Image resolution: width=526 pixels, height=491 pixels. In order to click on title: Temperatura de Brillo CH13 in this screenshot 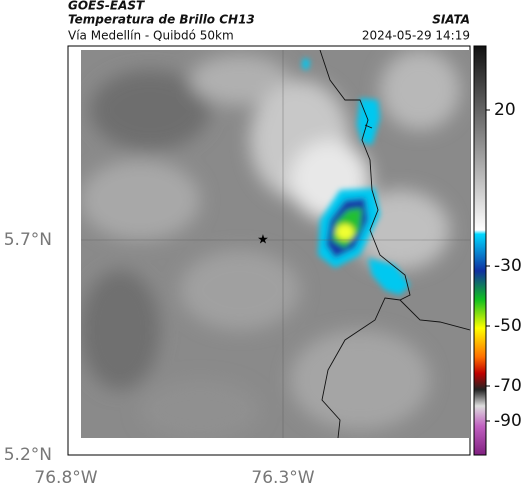, I will do `click(161, 20)`.